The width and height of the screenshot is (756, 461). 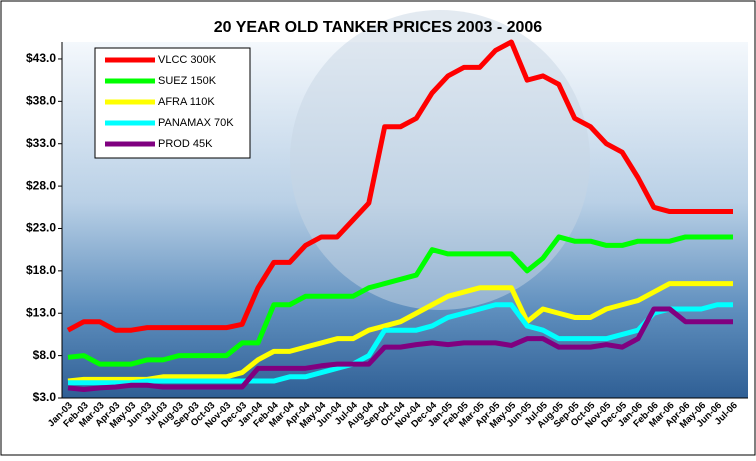 I want to click on y-tick-label: $43.0, so click(x=41, y=58).